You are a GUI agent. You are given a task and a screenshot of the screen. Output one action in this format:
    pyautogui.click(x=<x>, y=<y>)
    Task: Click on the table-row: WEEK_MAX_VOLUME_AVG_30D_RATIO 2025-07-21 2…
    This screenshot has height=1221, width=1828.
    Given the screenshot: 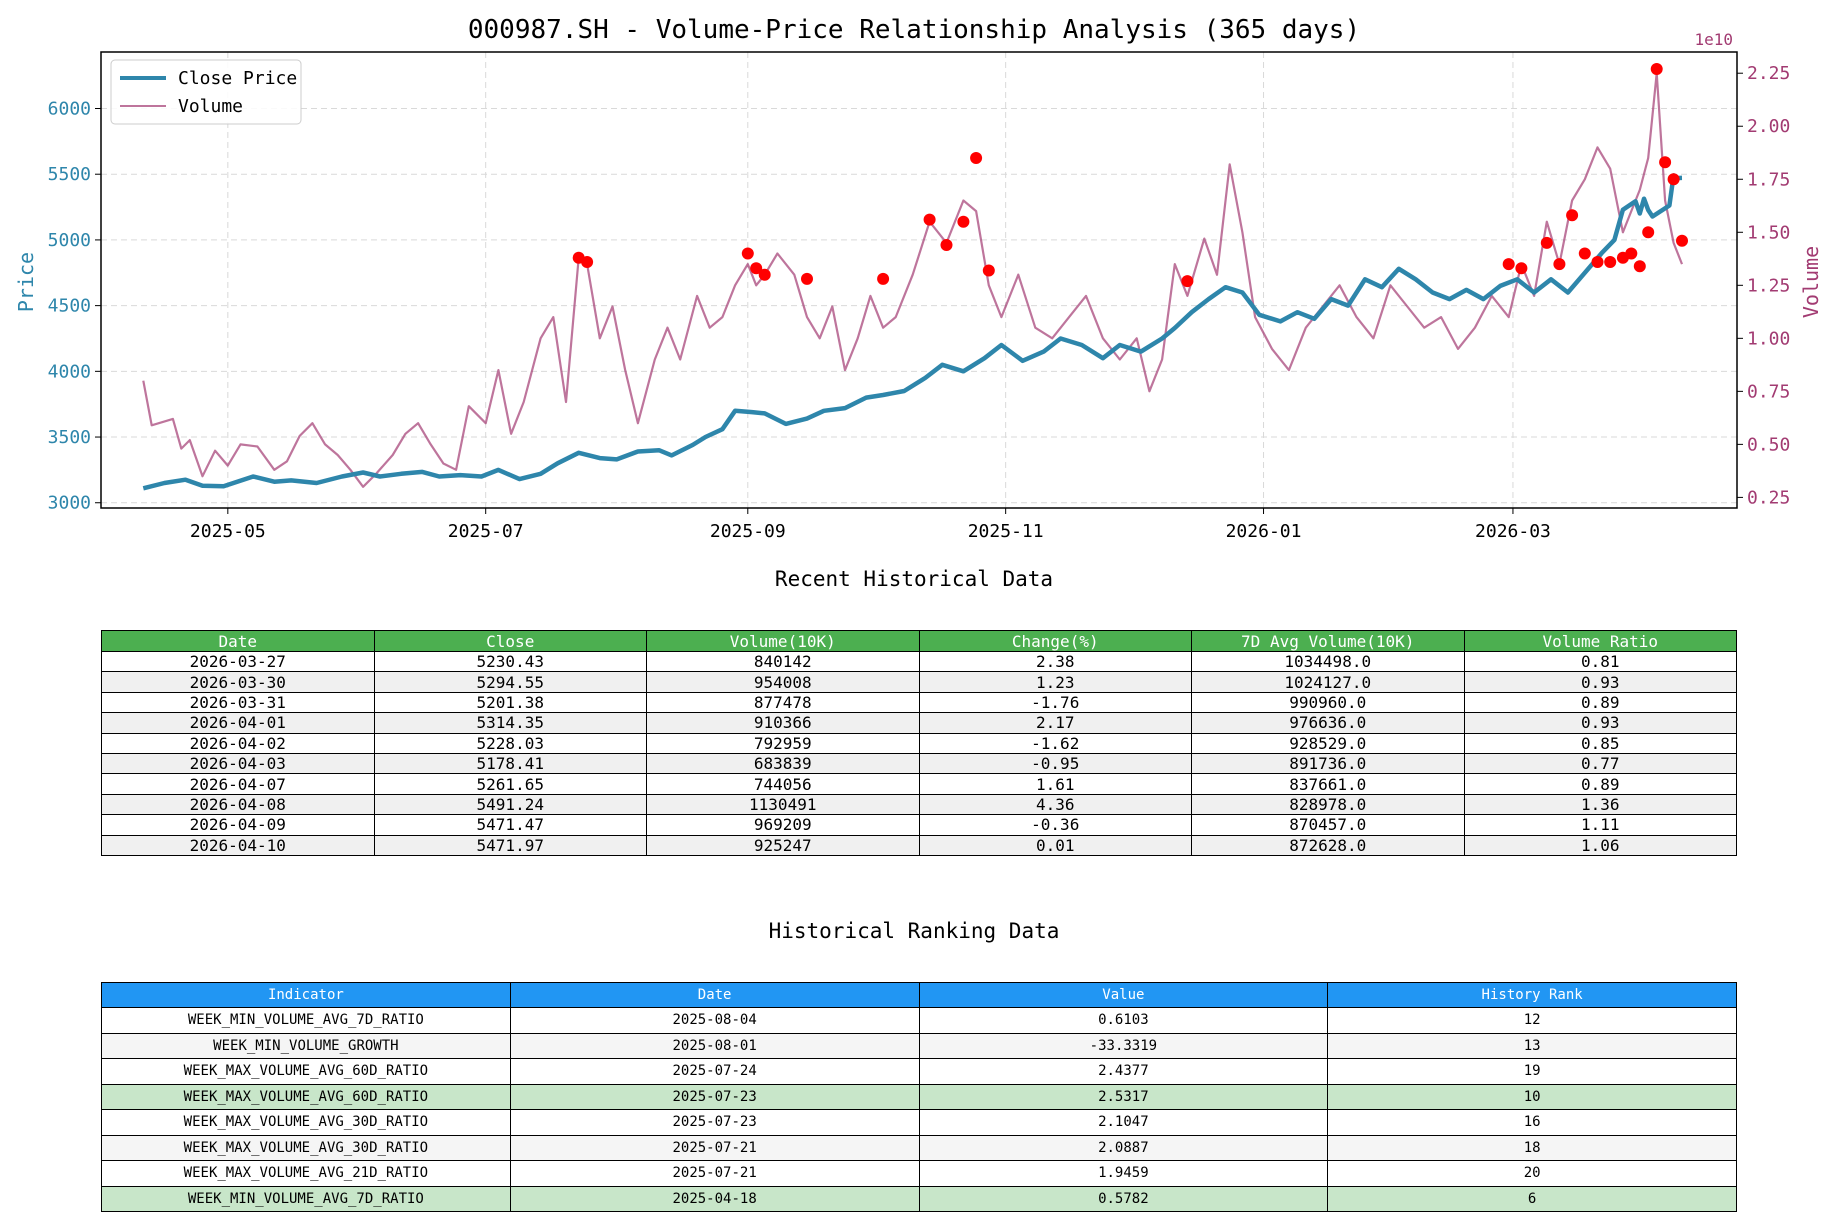 What is the action you would take?
    pyautogui.click(x=919, y=1147)
    